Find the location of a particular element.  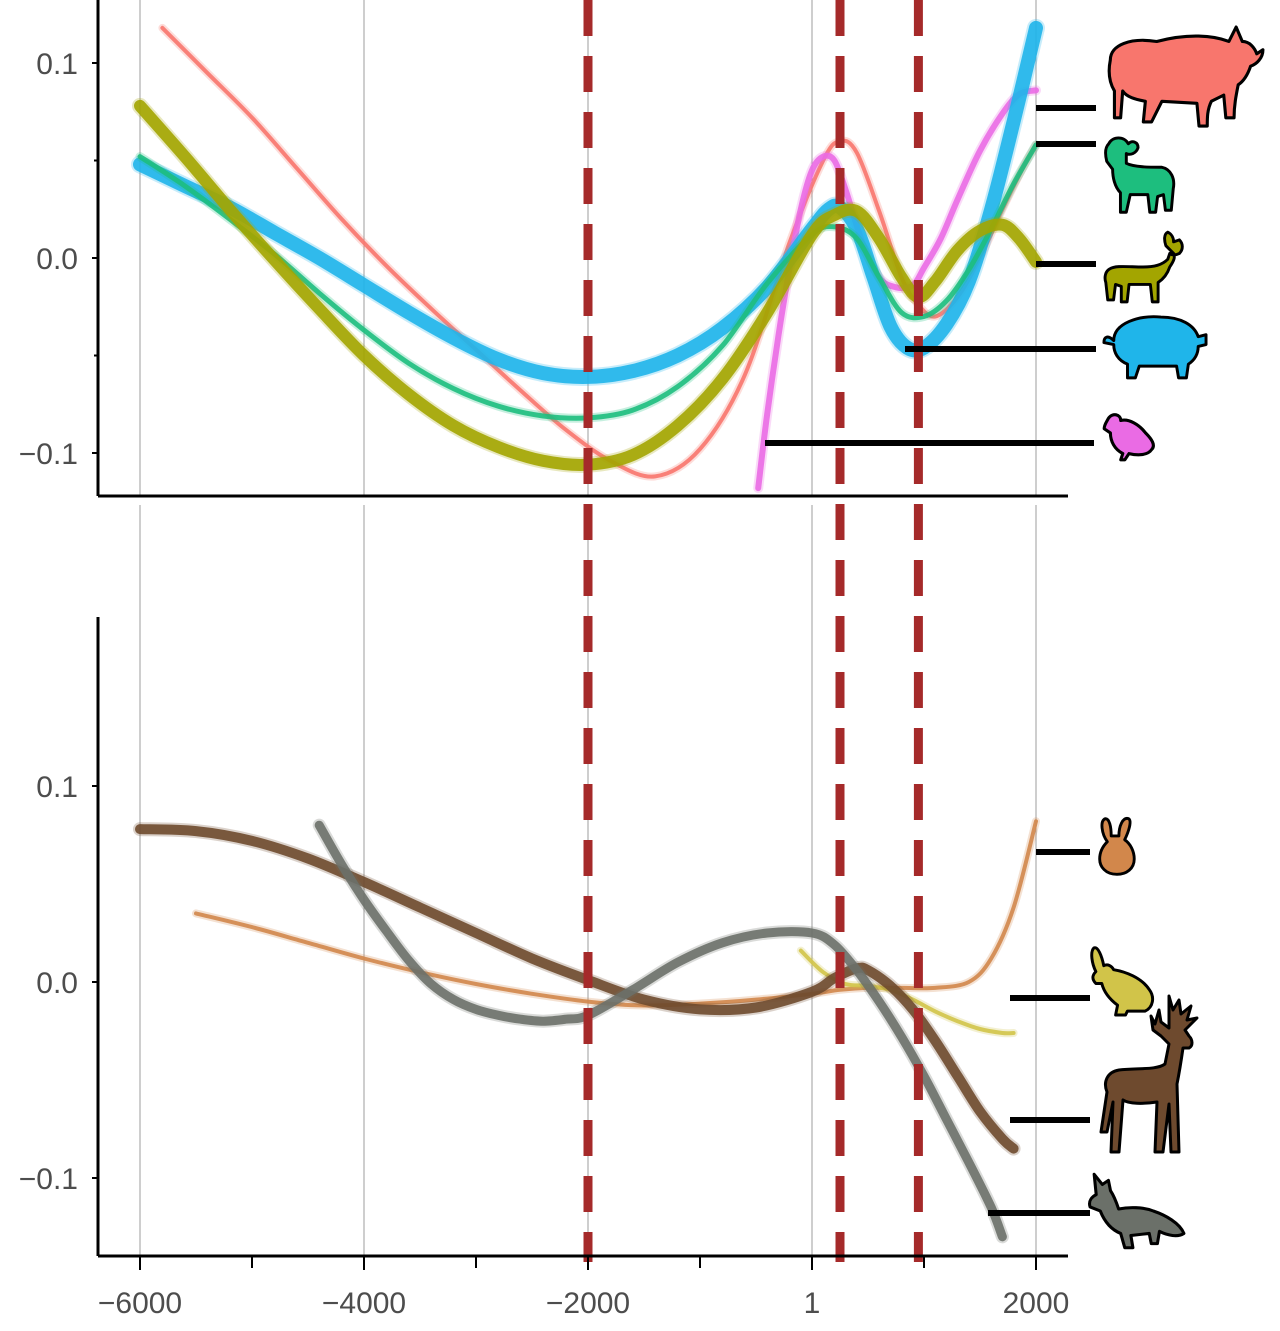

x-tick-label: −2000 is located at coordinates (588, 1303).